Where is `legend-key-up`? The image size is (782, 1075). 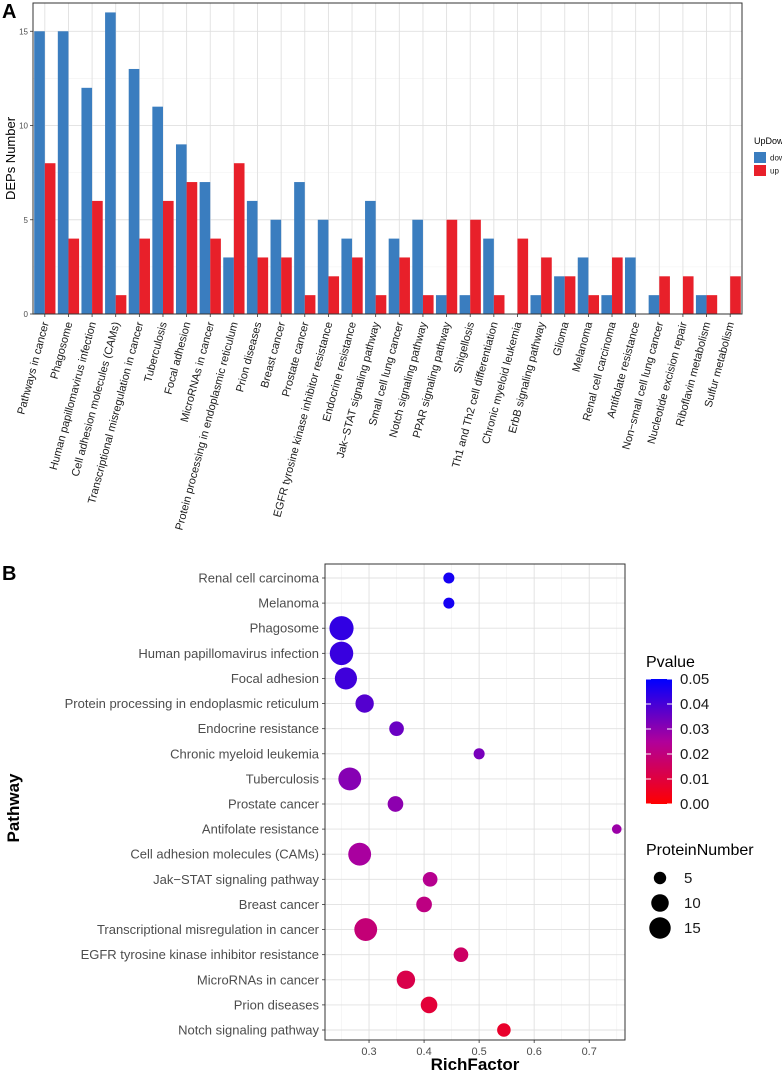
legend-key-up is located at coordinates (760, 170).